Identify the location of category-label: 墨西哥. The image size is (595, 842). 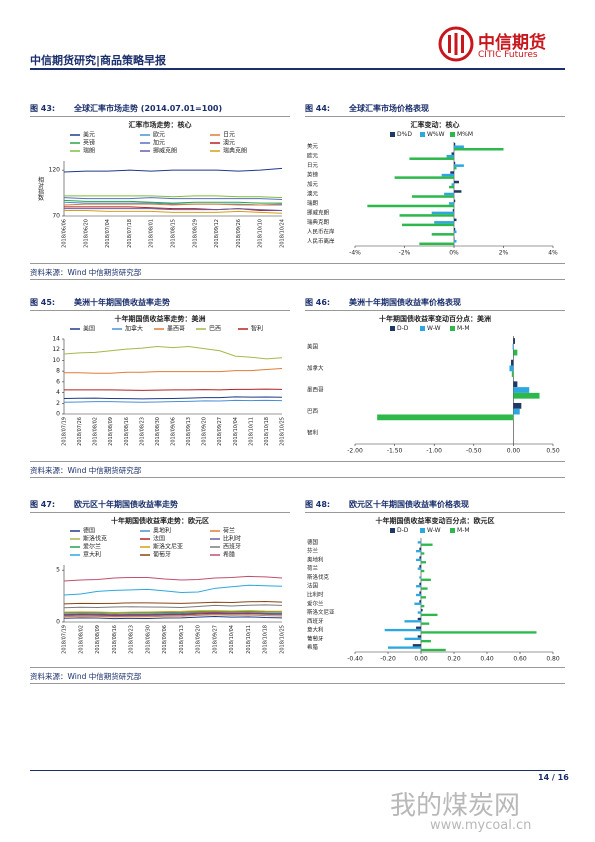
(315, 390).